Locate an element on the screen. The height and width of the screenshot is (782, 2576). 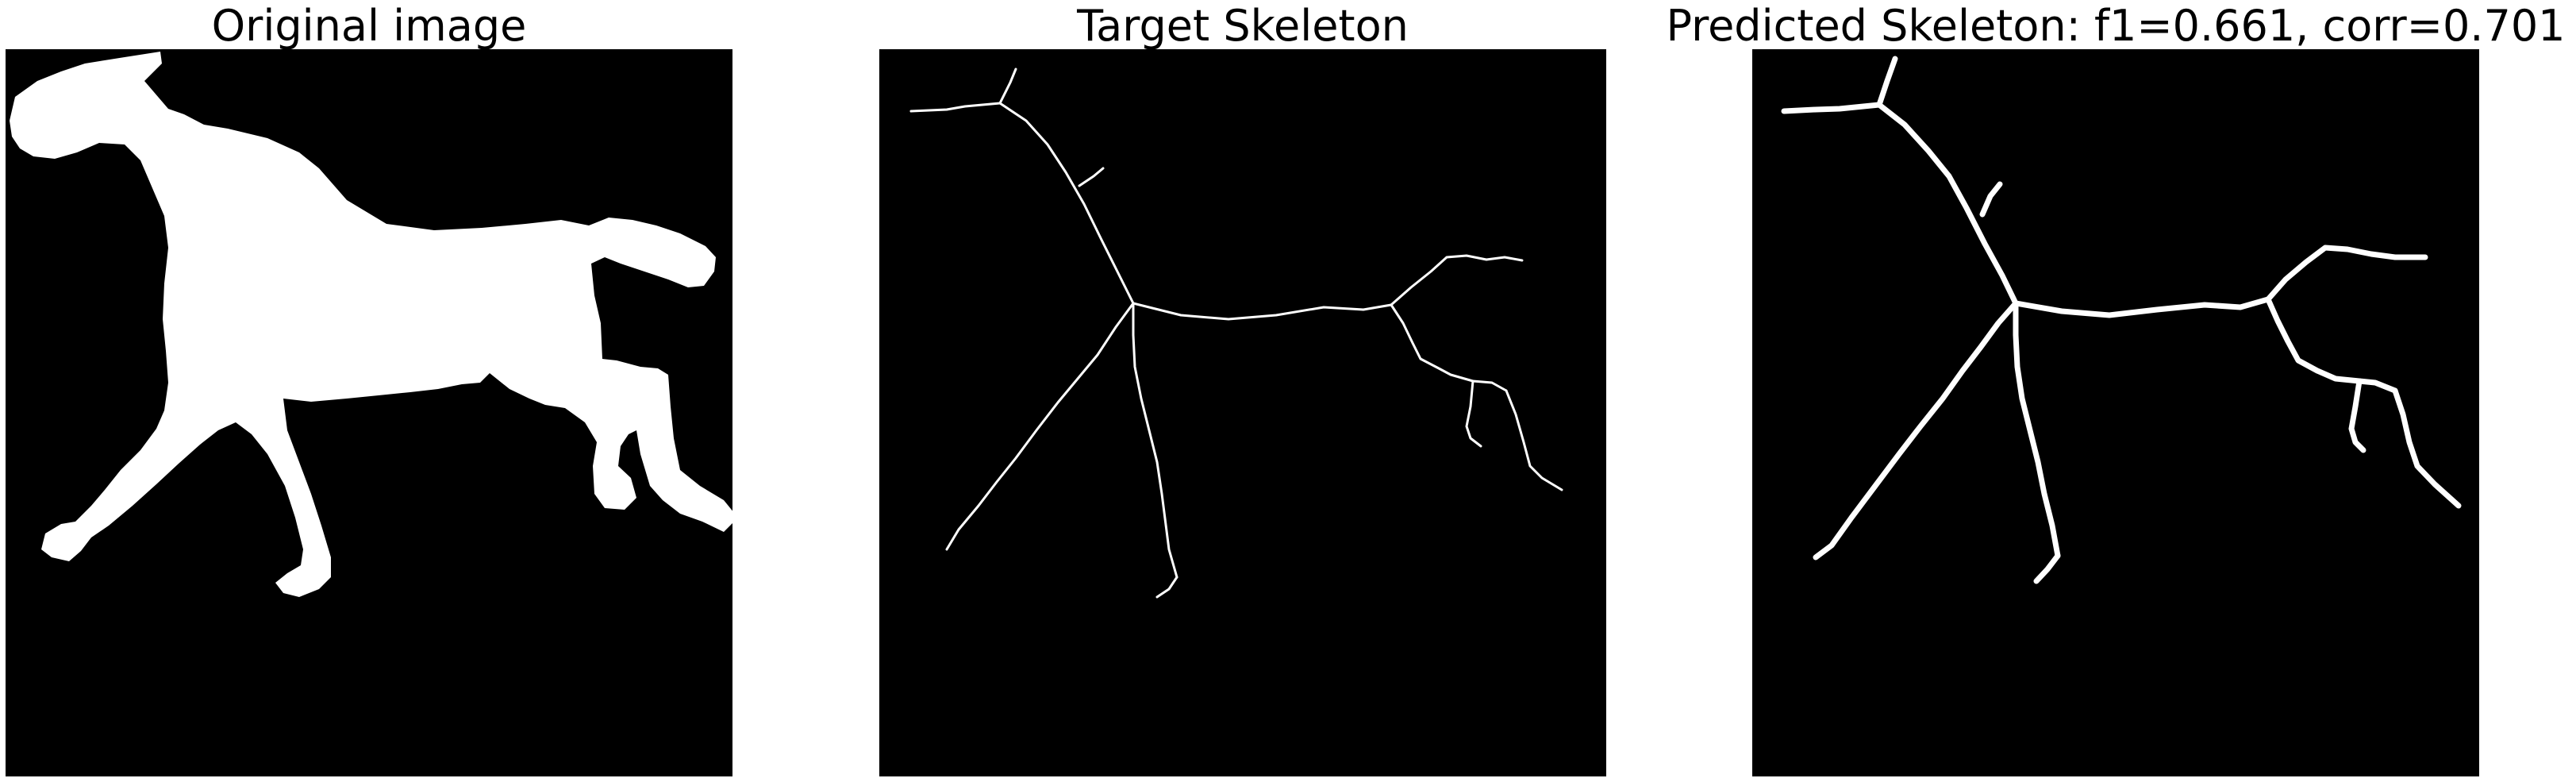
target-skeleton-title: Target Skeleton is located at coordinates (1243, 26).